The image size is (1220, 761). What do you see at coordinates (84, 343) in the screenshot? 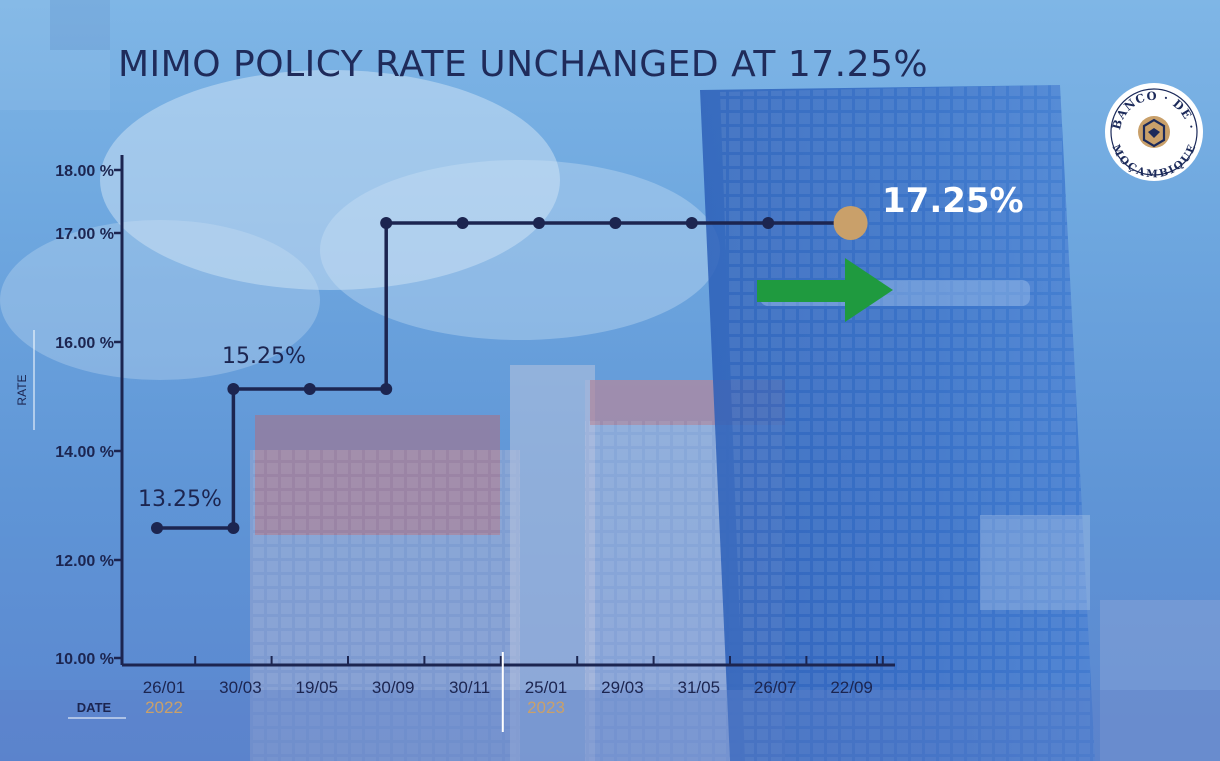
I see `y-tick-label: 16.00 %` at bounding box center [84, 343].